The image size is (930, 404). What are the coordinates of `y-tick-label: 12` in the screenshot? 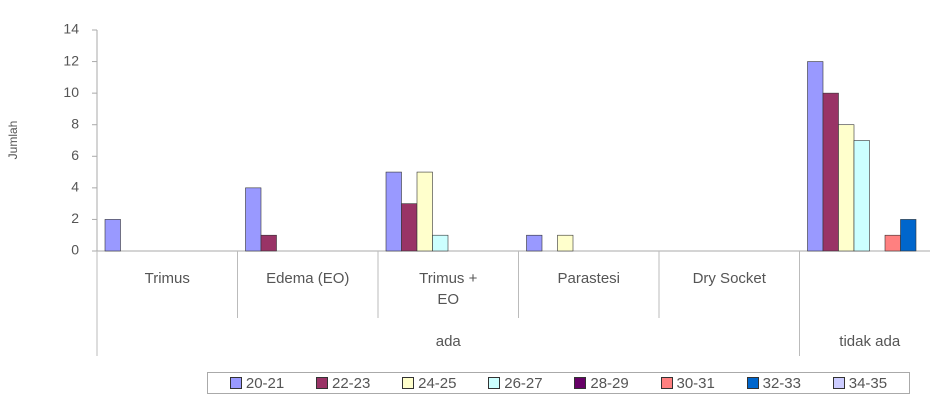 It's located at (71, 60).